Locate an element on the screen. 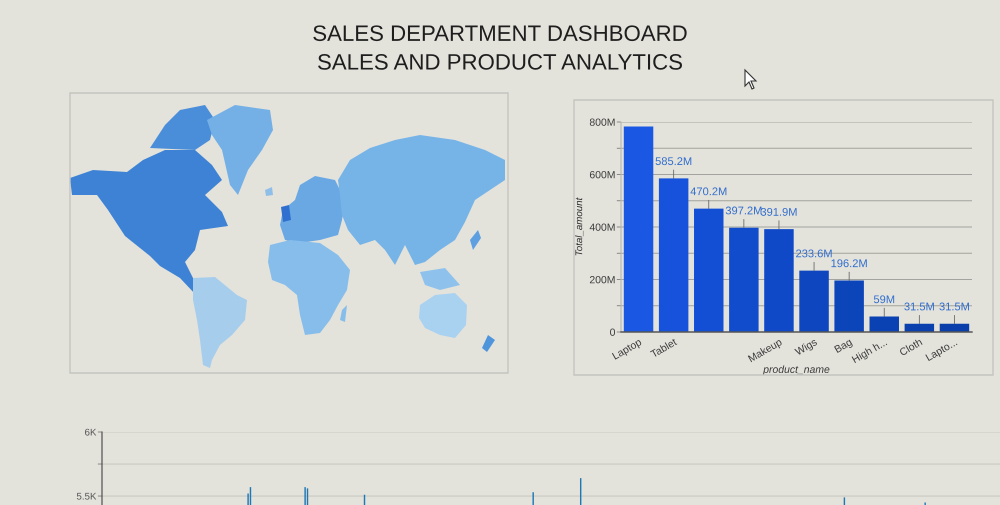  text: SALES AND PRODUCT ANALYTICS is located at coordinates (500, 62).